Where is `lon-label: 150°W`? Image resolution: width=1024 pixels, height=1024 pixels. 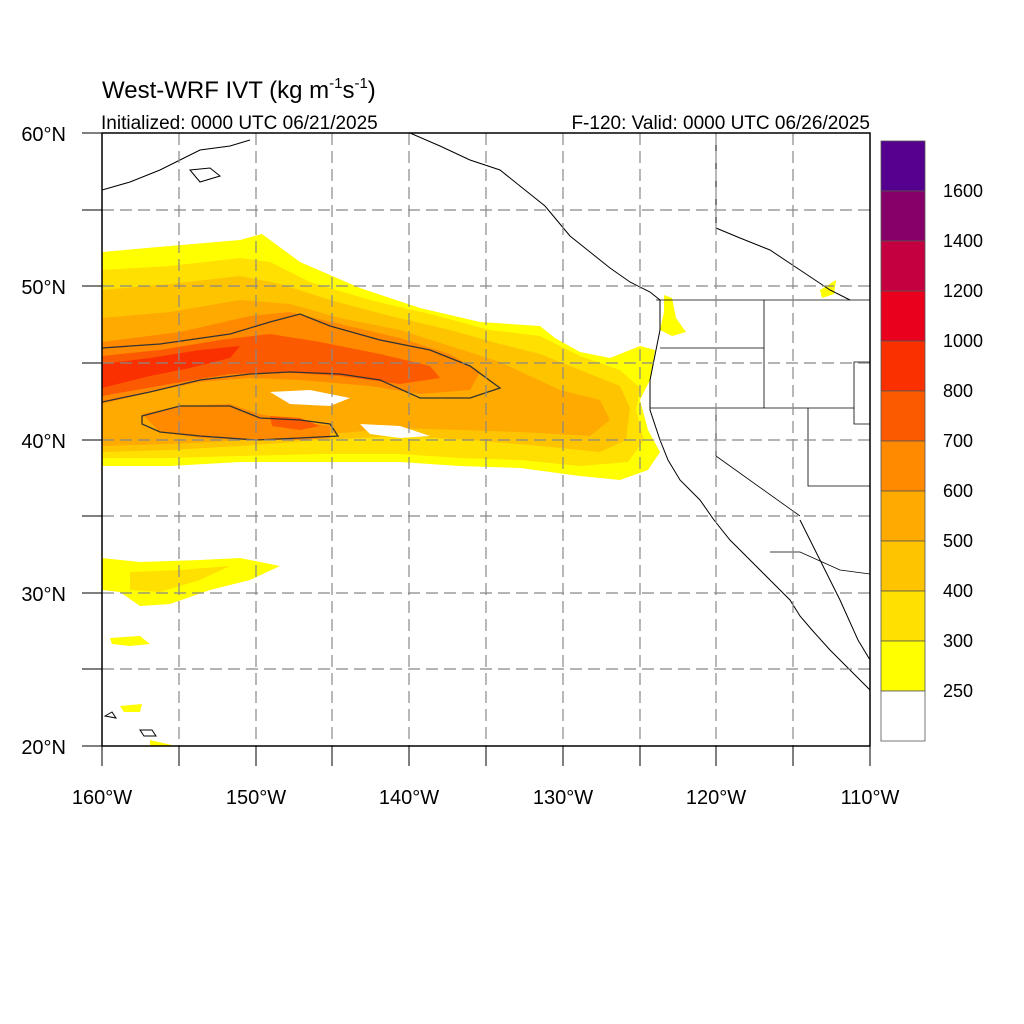 lon-label: 150°W is located at coordinates (256, 798).